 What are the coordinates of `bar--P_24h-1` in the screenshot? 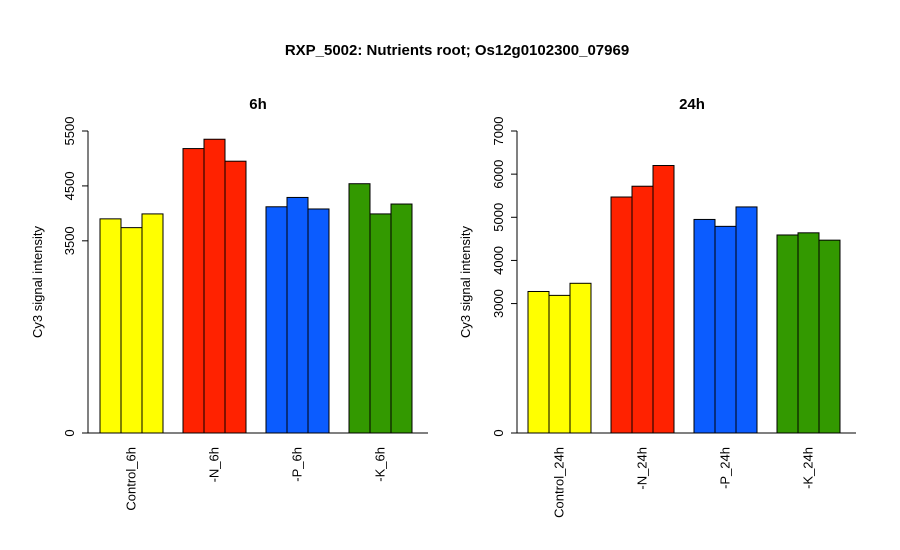 It's located at (704, 326).